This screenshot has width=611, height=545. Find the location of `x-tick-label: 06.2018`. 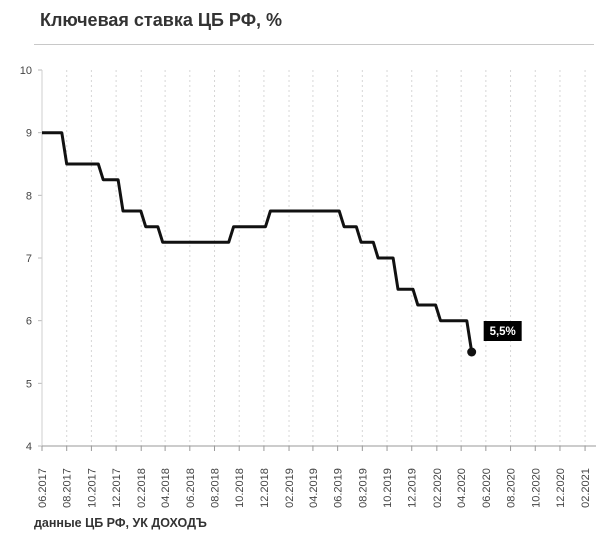

x-tick-label: 06.2018 is located at coordinates (191, 488).